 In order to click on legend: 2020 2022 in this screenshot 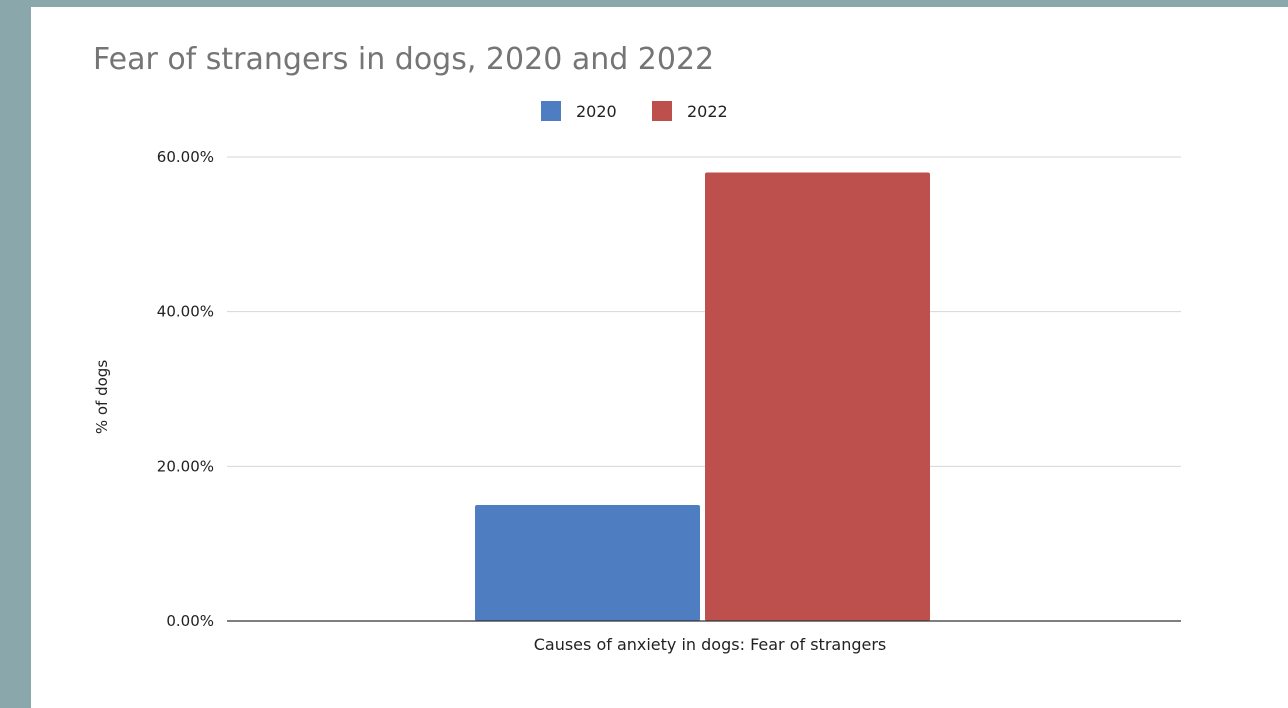, I will do `click(634, 111)`.